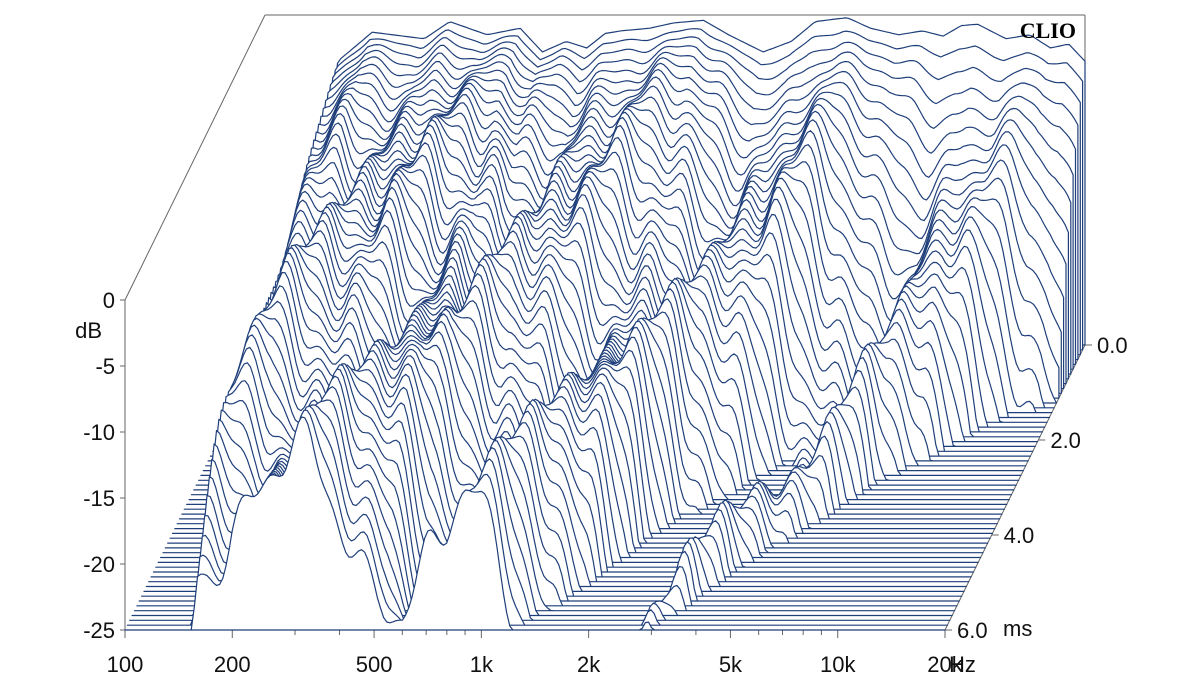  I want to click on y-tick-label: -25, so click(99, 630).